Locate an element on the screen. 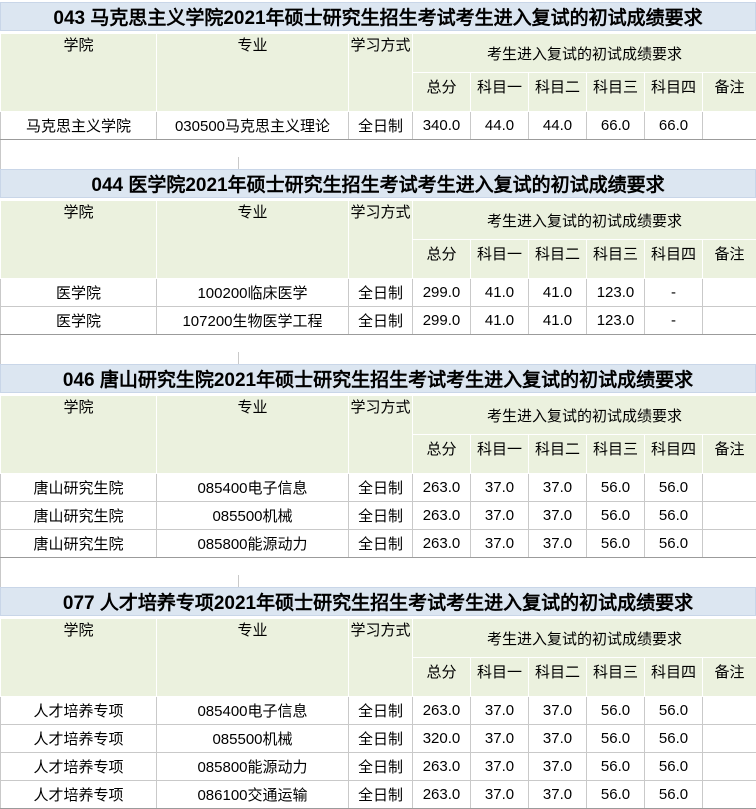  col-header-subject2: 科目二 is located at coordinates (558, 677).